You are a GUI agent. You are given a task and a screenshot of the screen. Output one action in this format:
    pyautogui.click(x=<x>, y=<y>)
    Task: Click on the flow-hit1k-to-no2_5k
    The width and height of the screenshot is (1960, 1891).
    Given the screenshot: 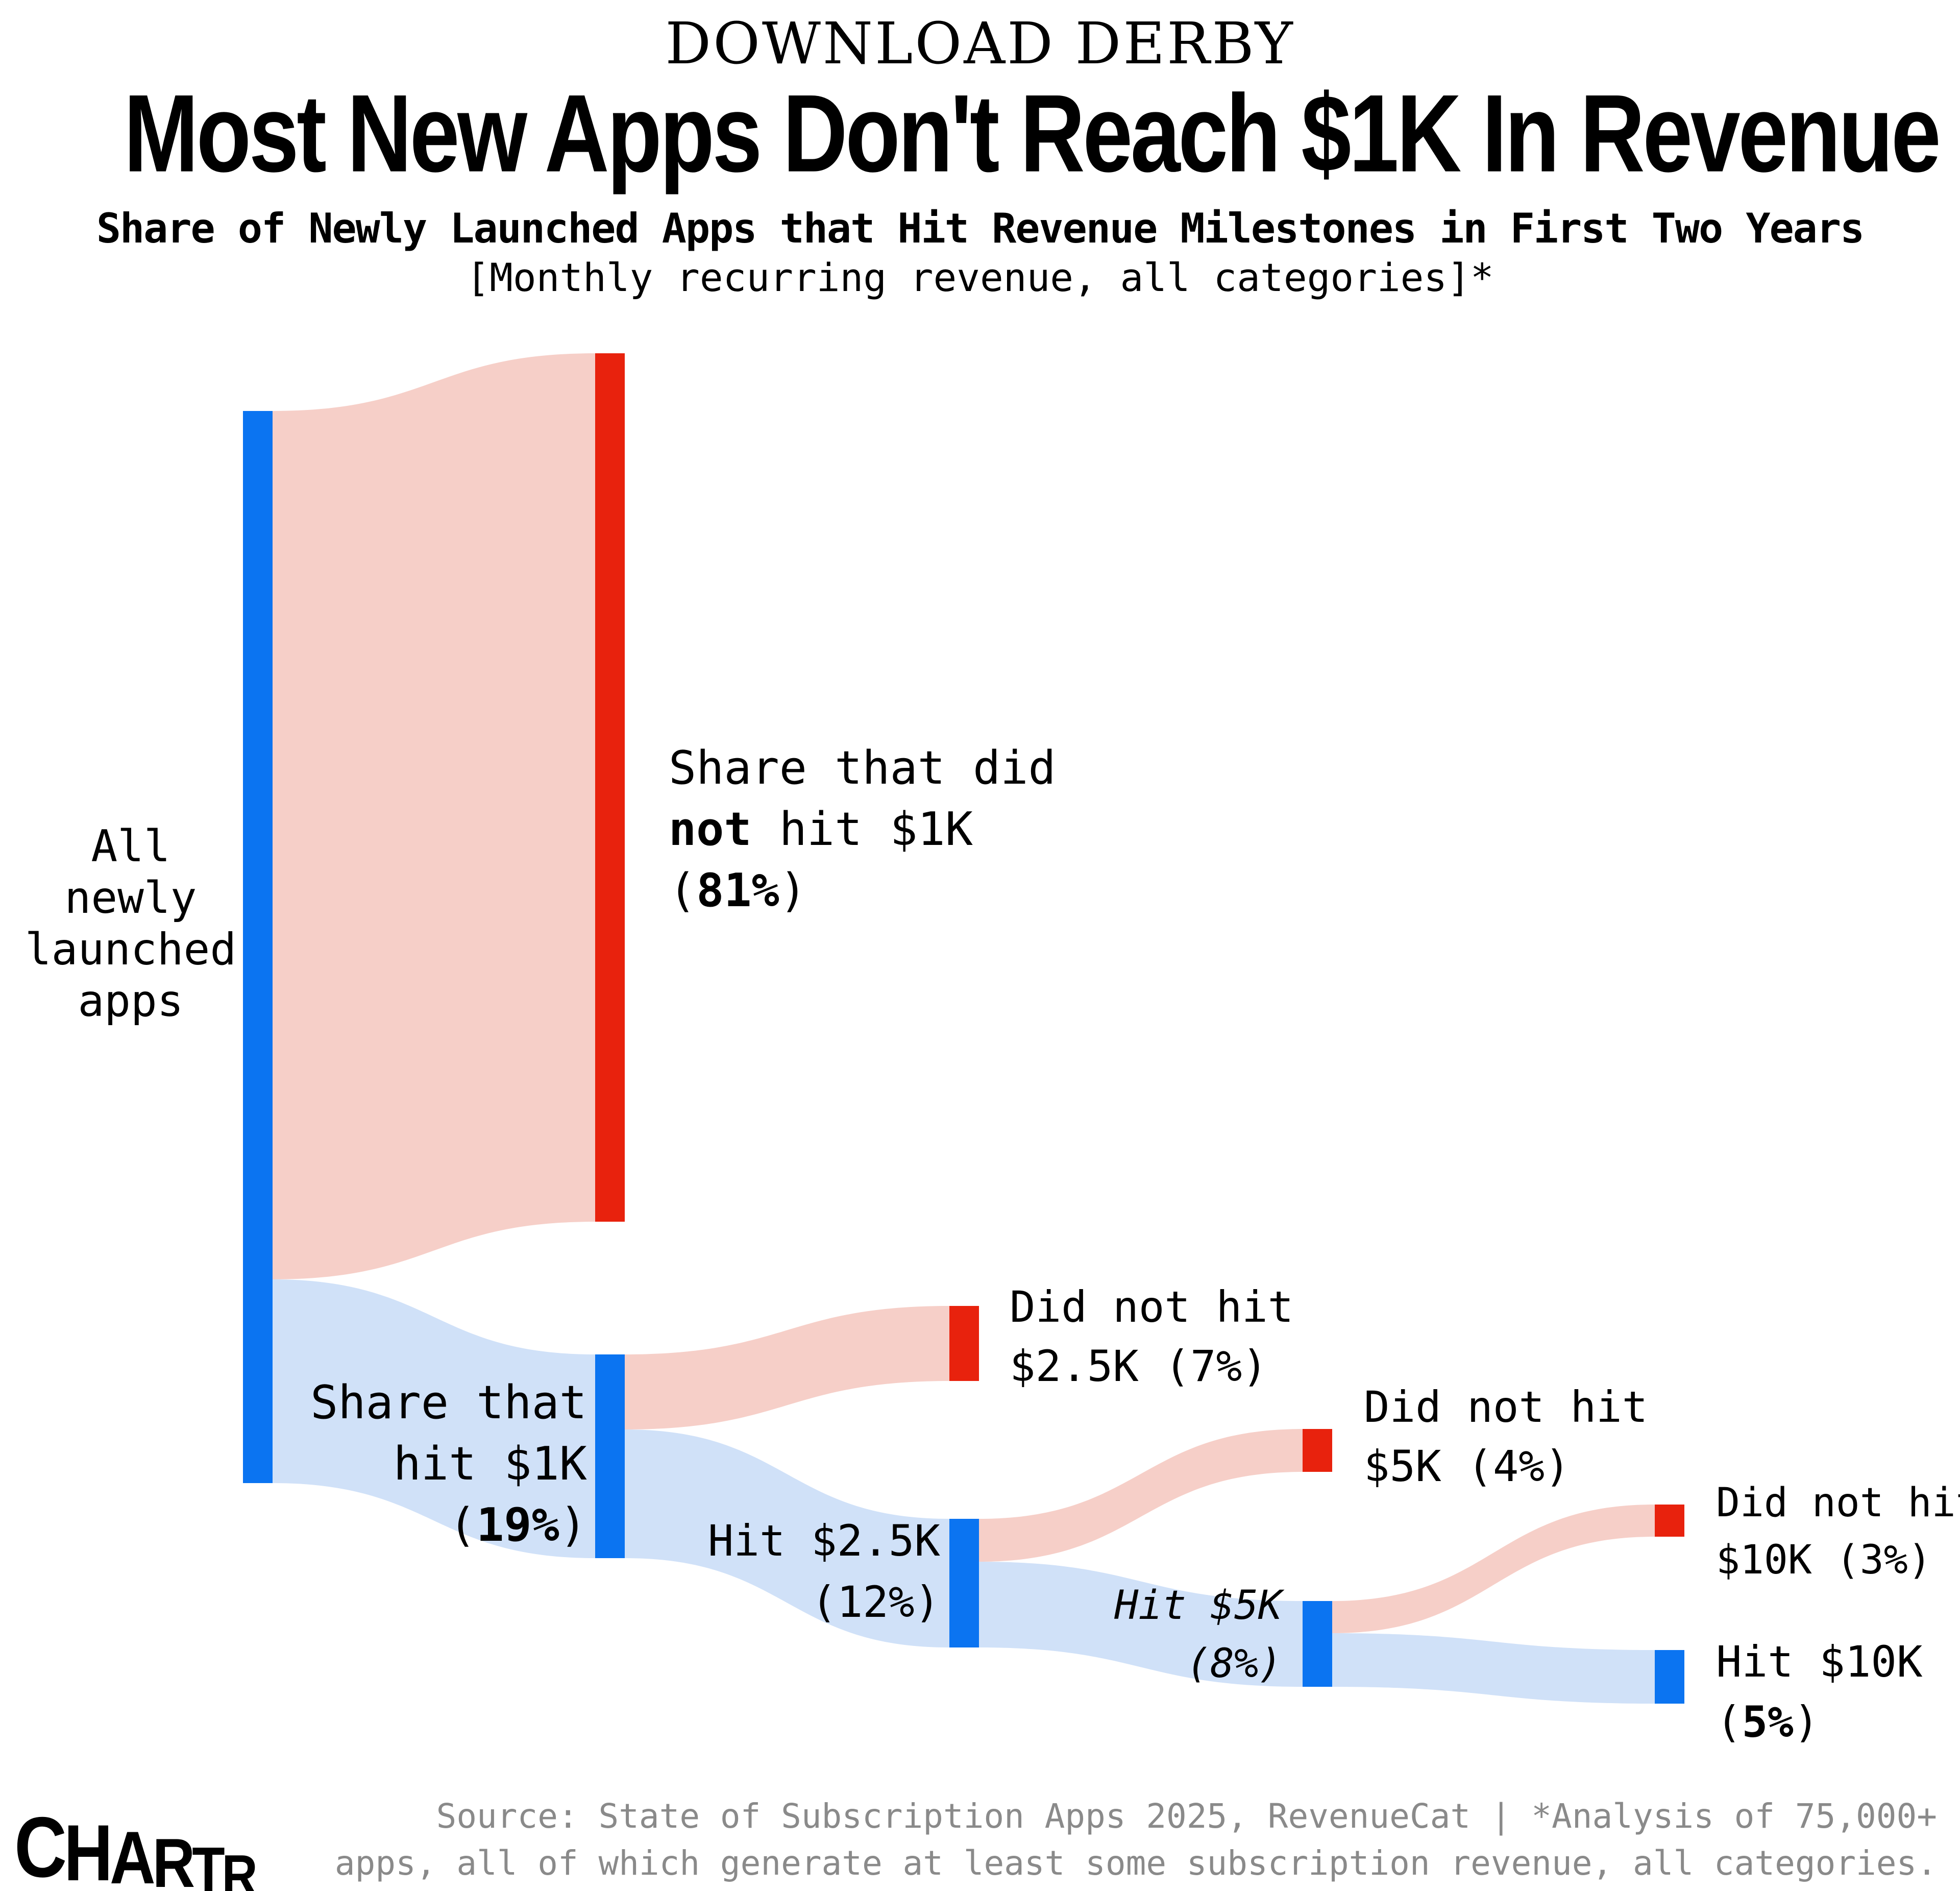 What is the action you would take?
    pyautogui.click(x=787, y=1367)
    